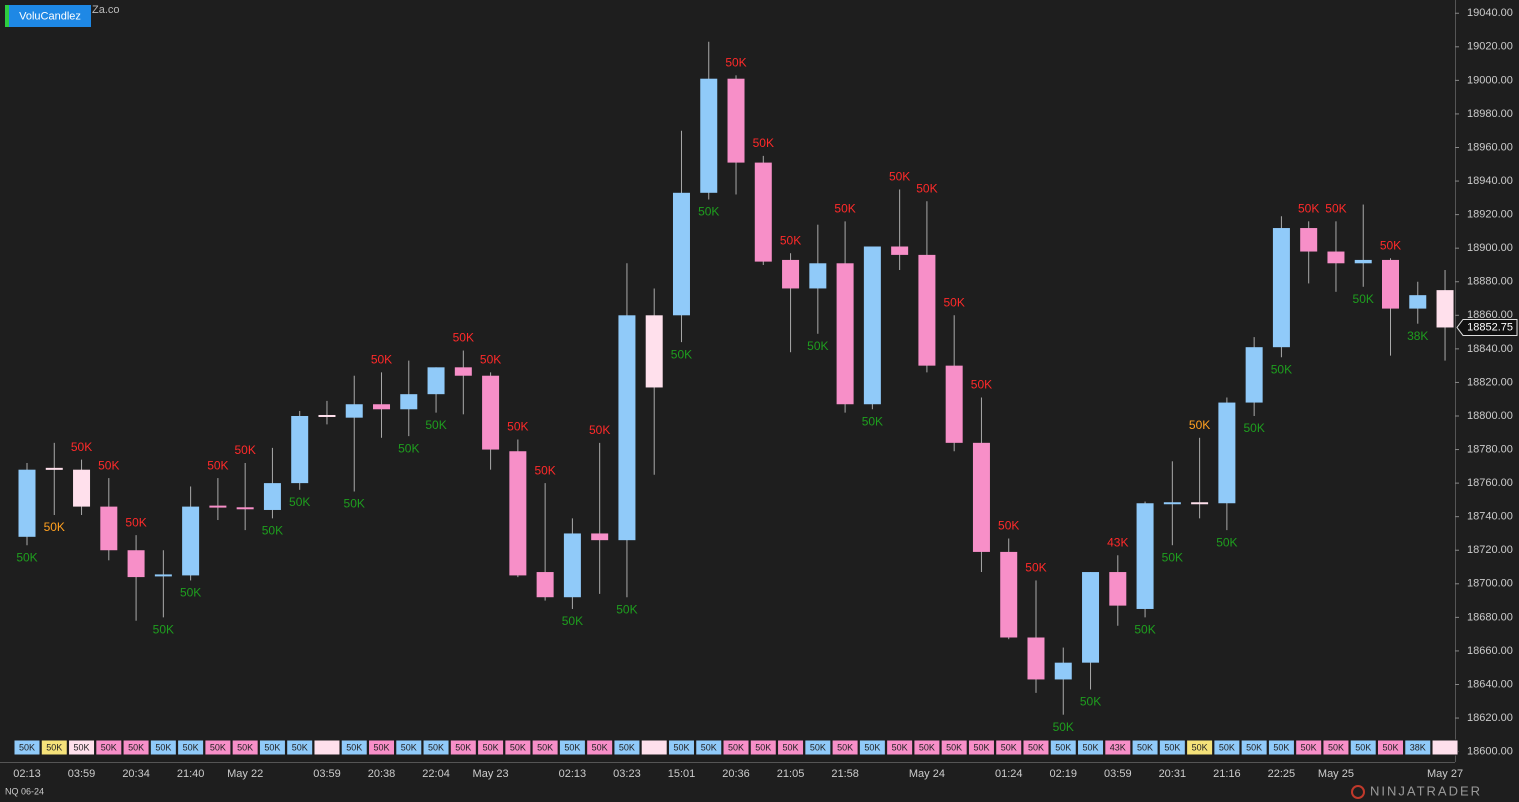 Image resolution: width=1519 pixels, height=802 pixels. I want to click on y-tick-label: 18920.00, so click(1490, 215).